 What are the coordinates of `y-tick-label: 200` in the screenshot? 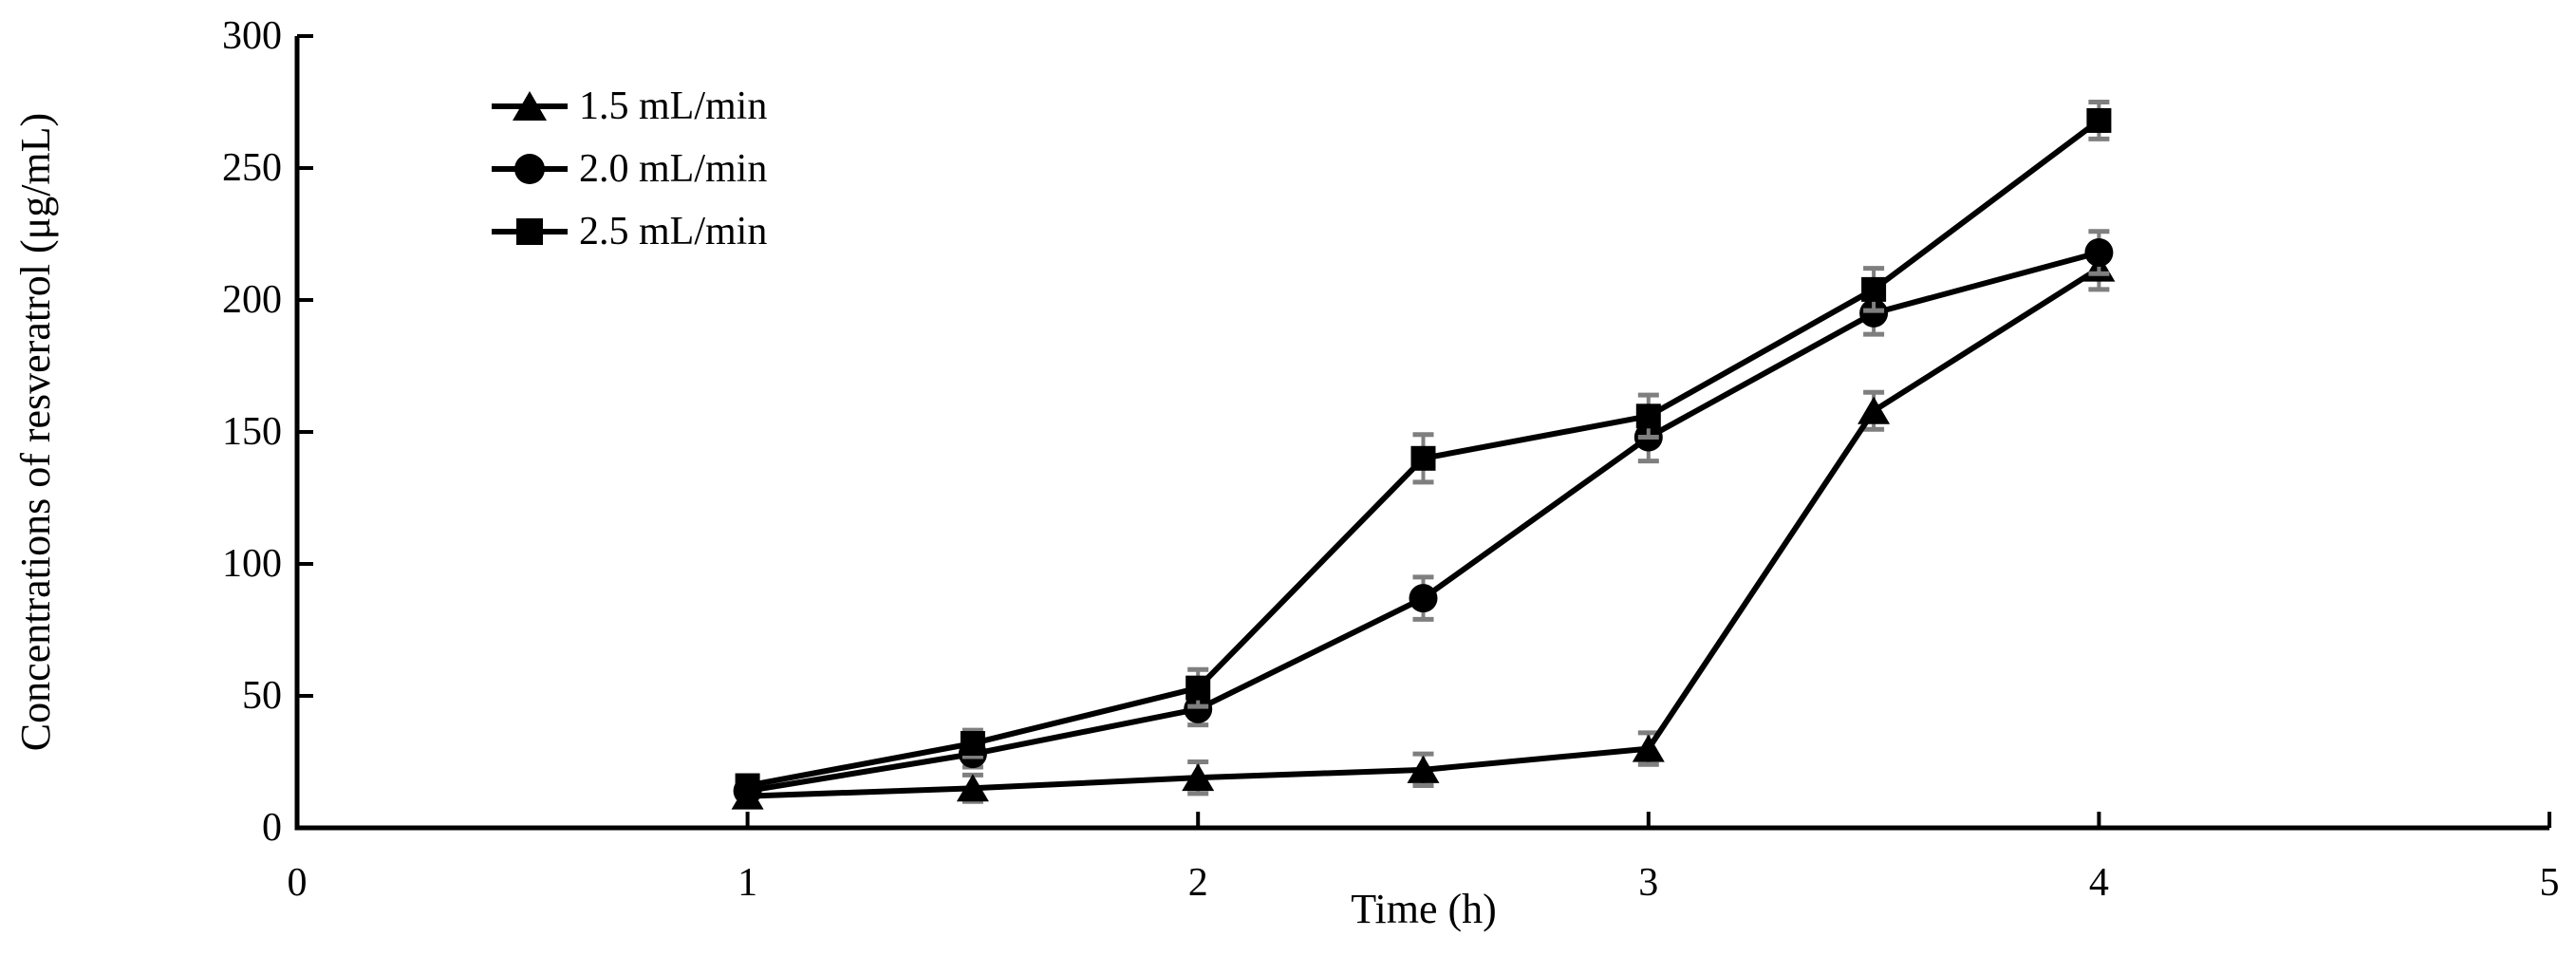 It's located at (252, 300).